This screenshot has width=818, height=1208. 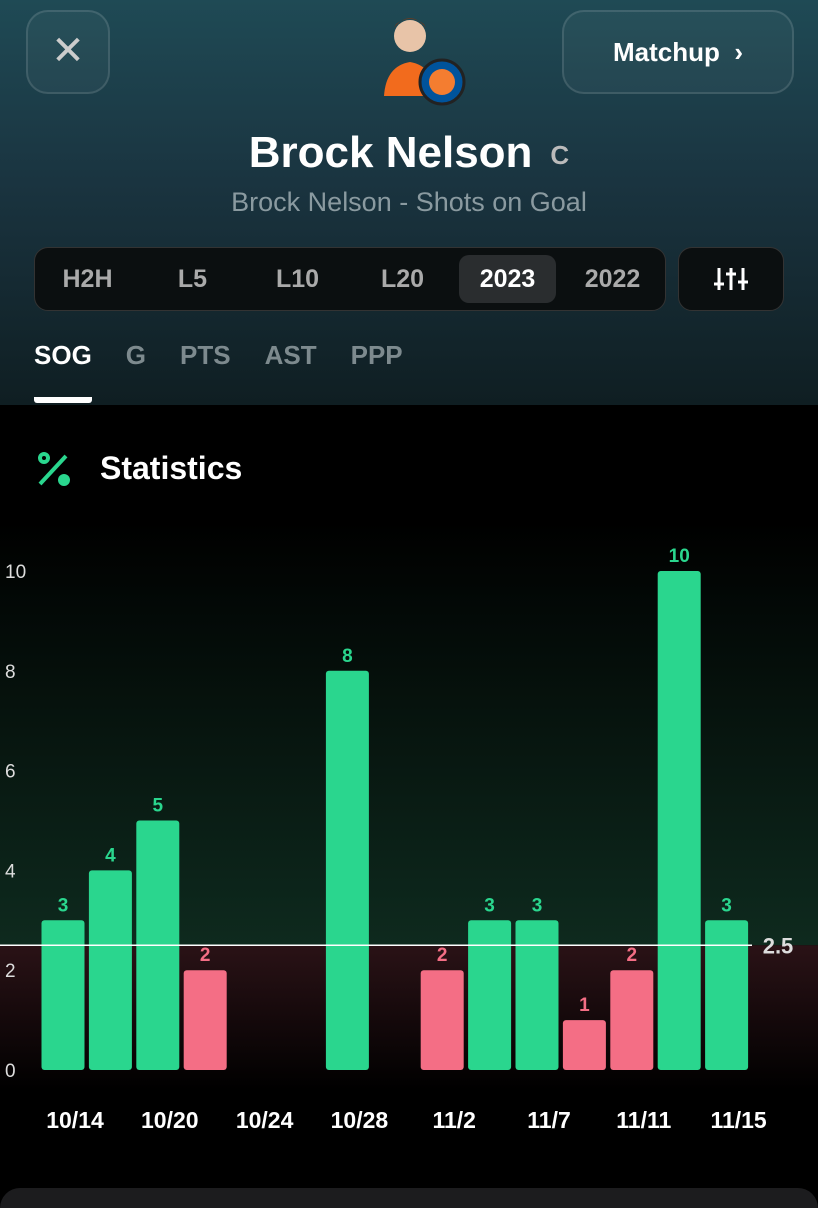 What do you see at coordinates (454, 1120) in the screenshot?
I see `x-tick-label: 11/2` at bounding box center [454, 1120].